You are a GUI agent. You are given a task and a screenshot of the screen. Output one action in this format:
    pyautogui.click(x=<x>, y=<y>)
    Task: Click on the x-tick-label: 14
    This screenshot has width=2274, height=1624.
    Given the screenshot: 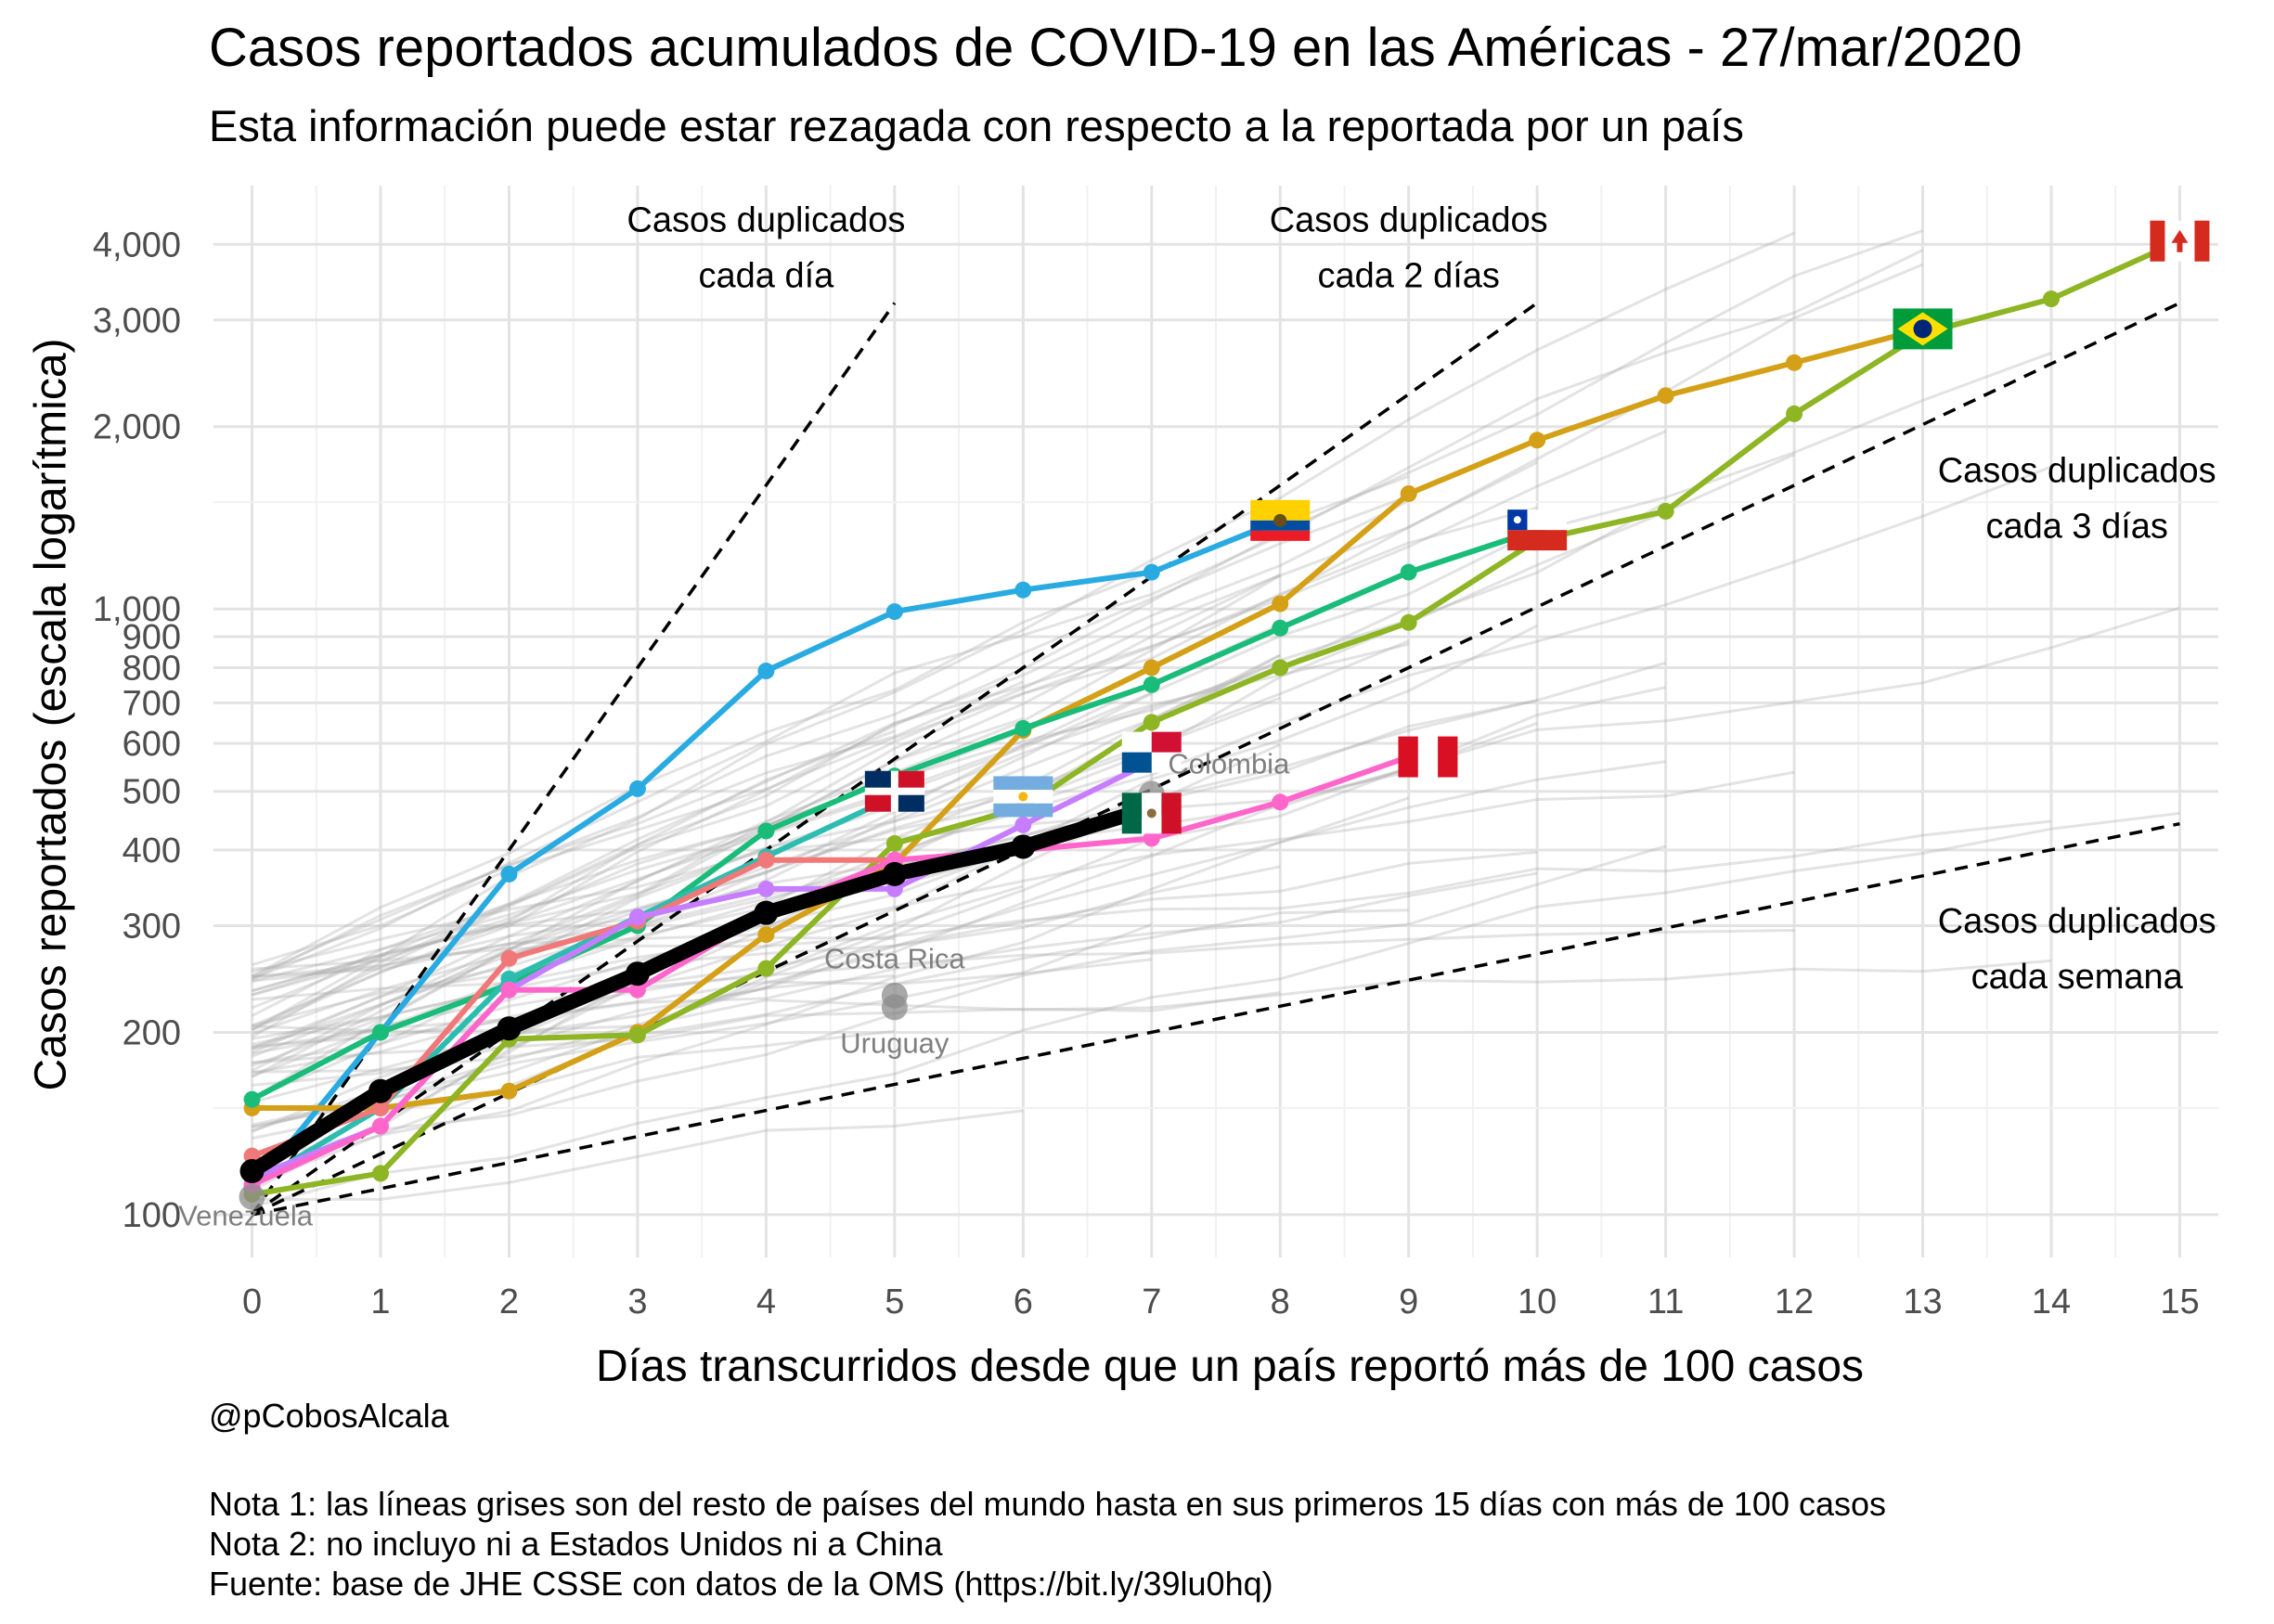 What is the action you would take?
    pyautogui.click(x=2051, y=1301)
    